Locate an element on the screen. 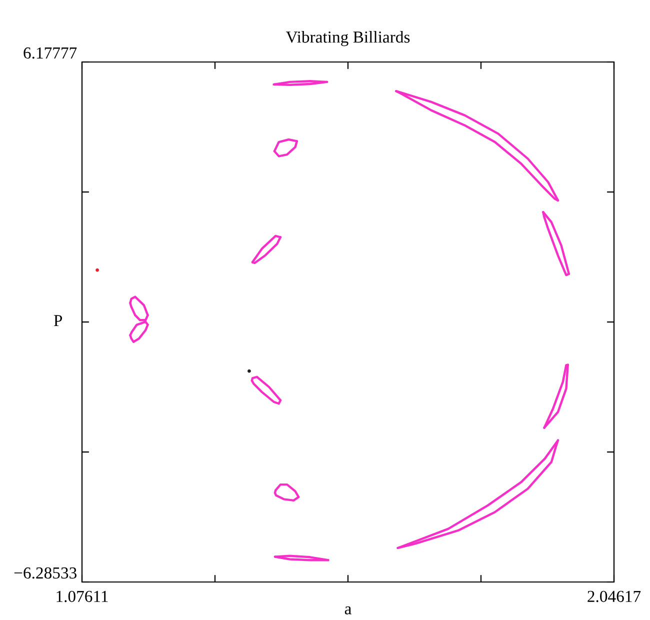 The width and height of the screenshot is (650, 620). y-tick-label: 6.17777 is located at coordinates (50, 53).